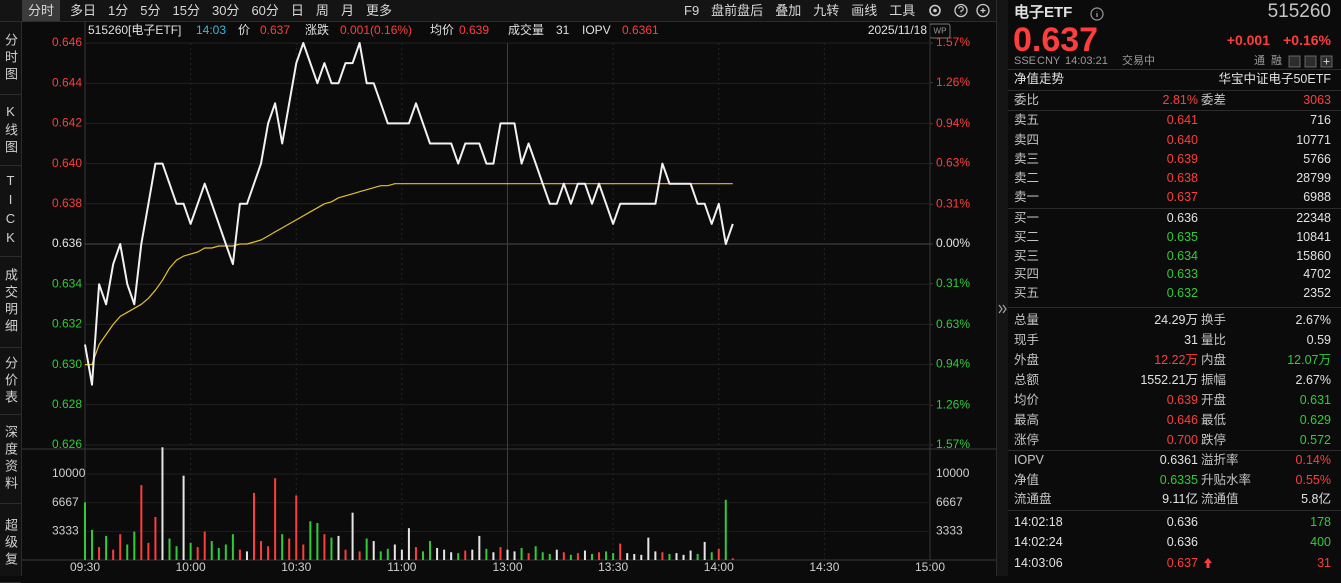 The width and height of the screenshot is (1341, 583). I want to click on side-tab: K线图, so click(10, 130).